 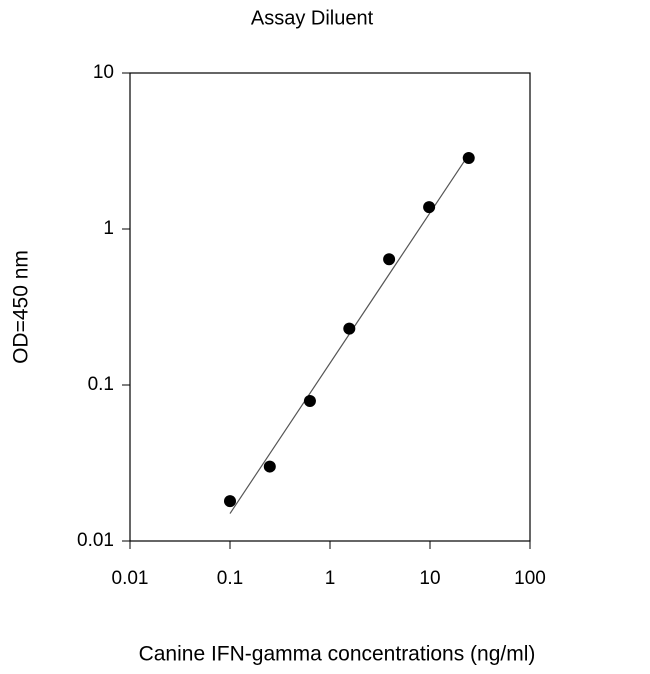 What do you see at coordinates (429, 578) in the screenshot?
I see `x-tick-label: 10` at bounding box center [429, 578].